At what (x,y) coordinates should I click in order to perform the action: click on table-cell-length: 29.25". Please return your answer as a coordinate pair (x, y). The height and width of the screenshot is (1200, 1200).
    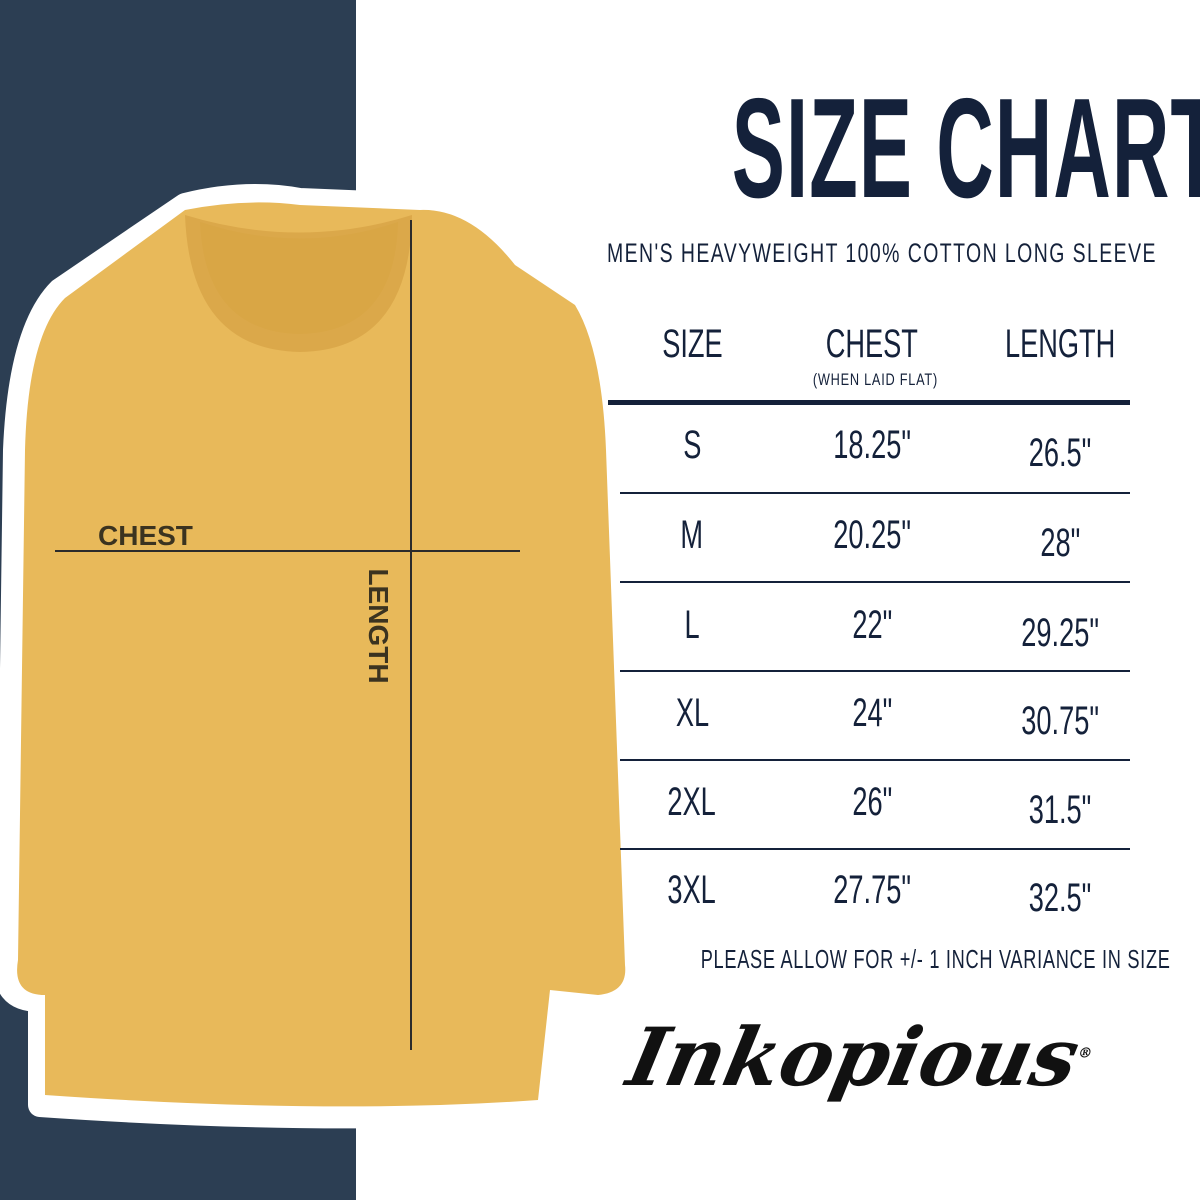
    Looking at the image, I should click on (1060, 633).